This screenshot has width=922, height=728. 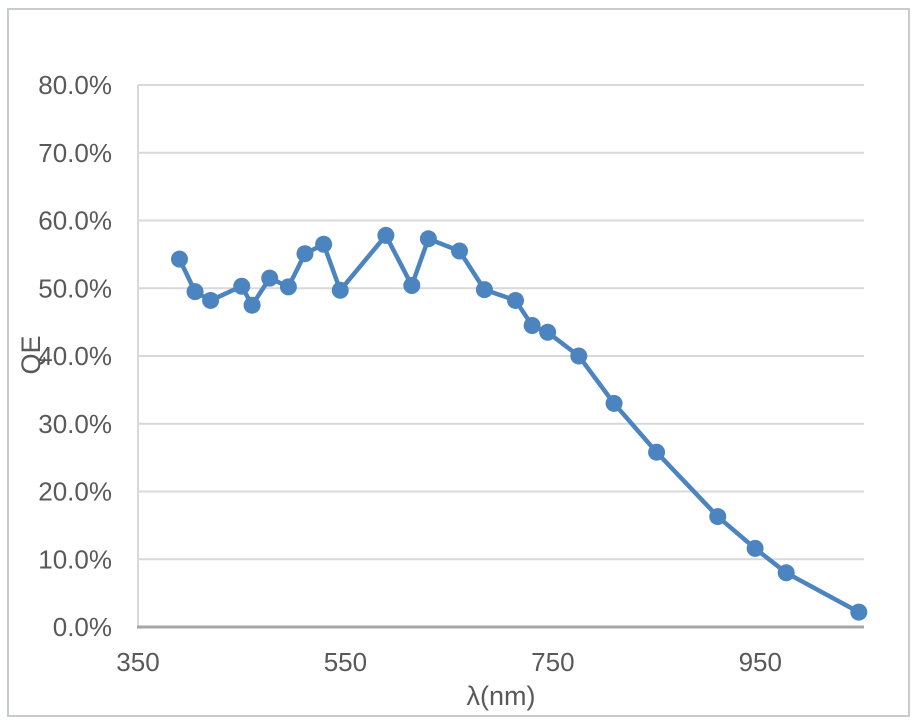 I want to click on x-tick-label: 350, so click(x=137, y=662).